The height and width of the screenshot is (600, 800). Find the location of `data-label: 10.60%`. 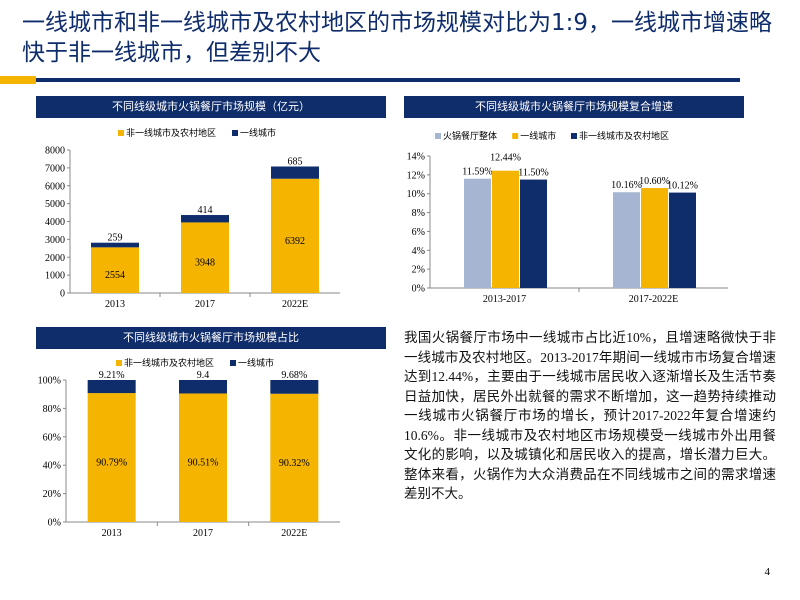

data-label: 10.60% is located at coordinates (654, 181).